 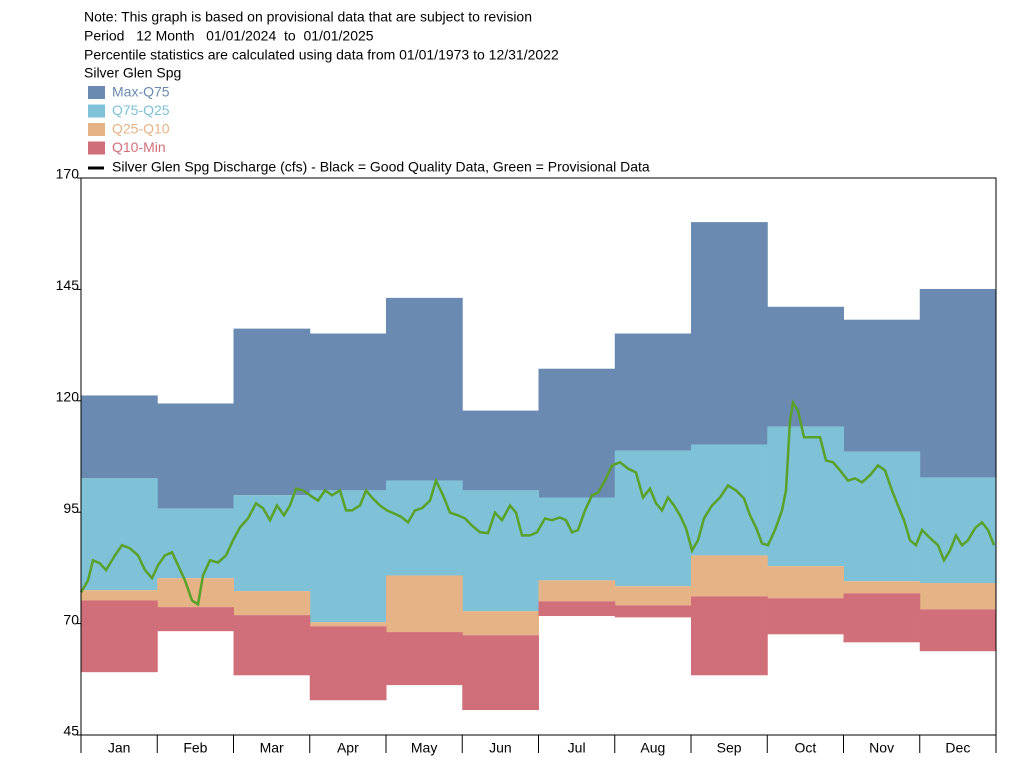 What do you see at coordinates (195, 748) in the screenshot?
I see `x-tick-label: Feb` at bounding box center [195, 748].